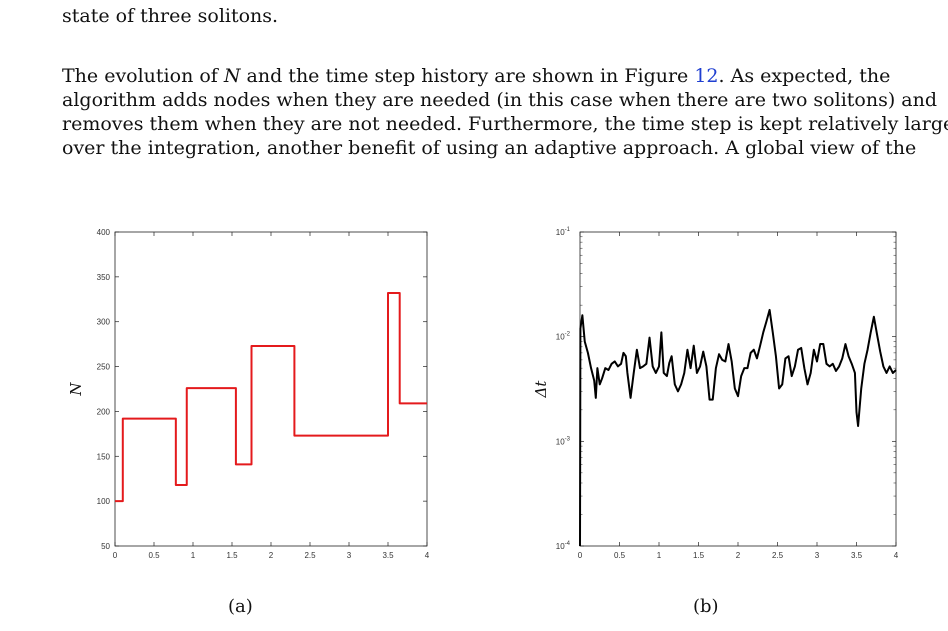  What do you see at coordinates (104, 501) in the screenshot?
I see `y-tick-label: 100` at bounding box center [104, 501].